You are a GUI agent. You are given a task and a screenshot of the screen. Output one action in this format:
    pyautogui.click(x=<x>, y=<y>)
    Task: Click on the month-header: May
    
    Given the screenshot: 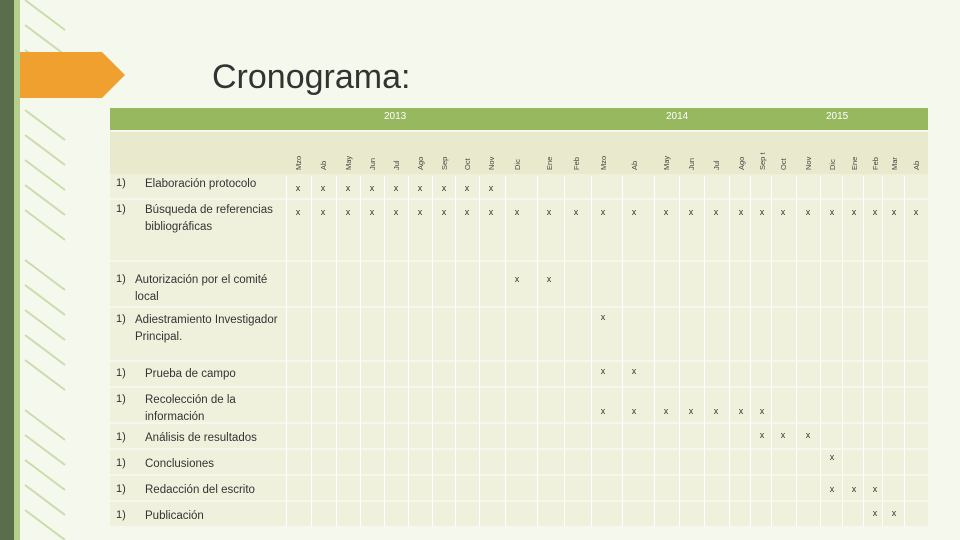 What is the action you would take?
    pyautogui.click(x=666, y=162)
    